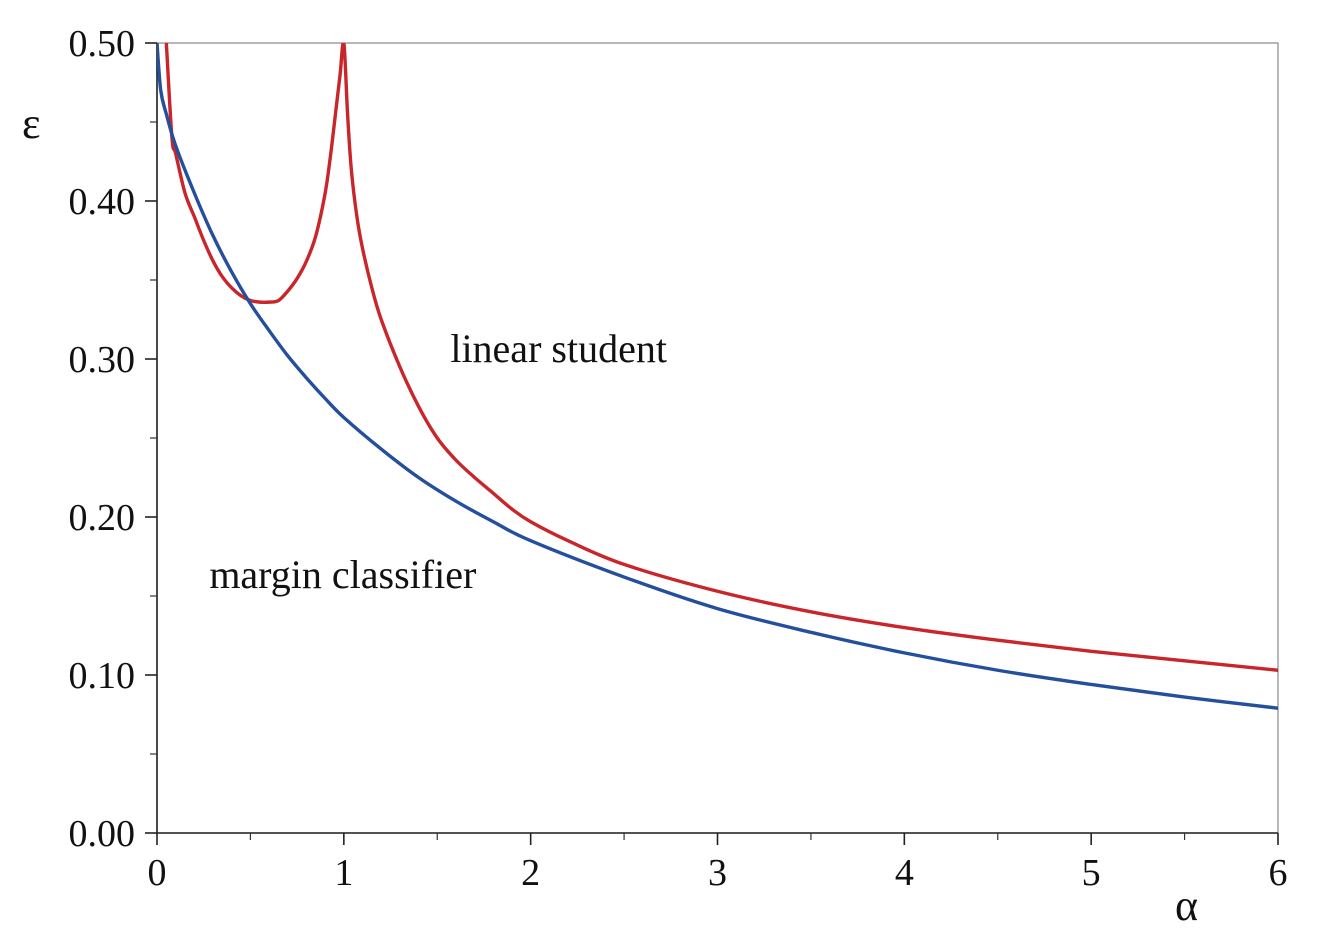  What do you see at coordinates (530, 873) in the screenshot?
I see `x-tick-label: 2` at bounding box center [530, 873].